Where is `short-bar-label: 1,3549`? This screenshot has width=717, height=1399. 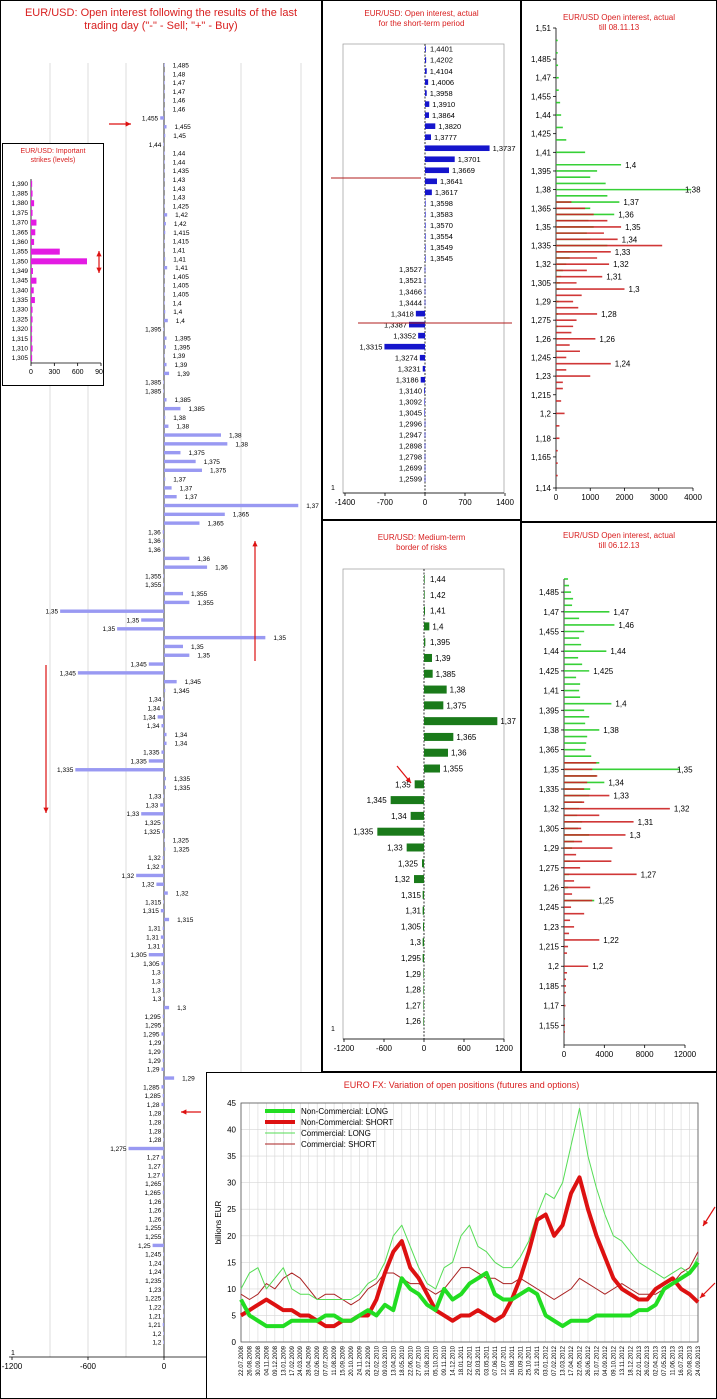
short-bar-label: 1,3549 is located at coordinates (441, 247).